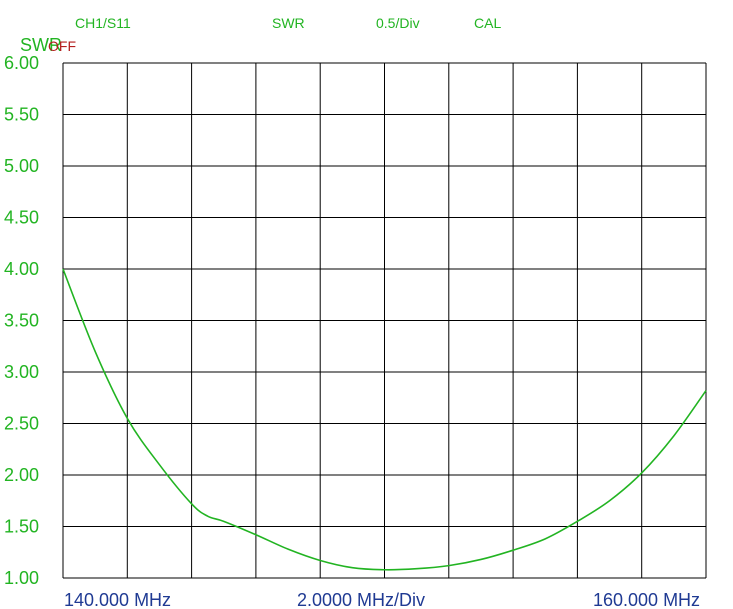 The height and width of the screenshot is (609, 733). What do you see at coordinates (103, 23) in the screenshot?
I see `channel-label: CH1/S11` at bounding box center [103, 23].